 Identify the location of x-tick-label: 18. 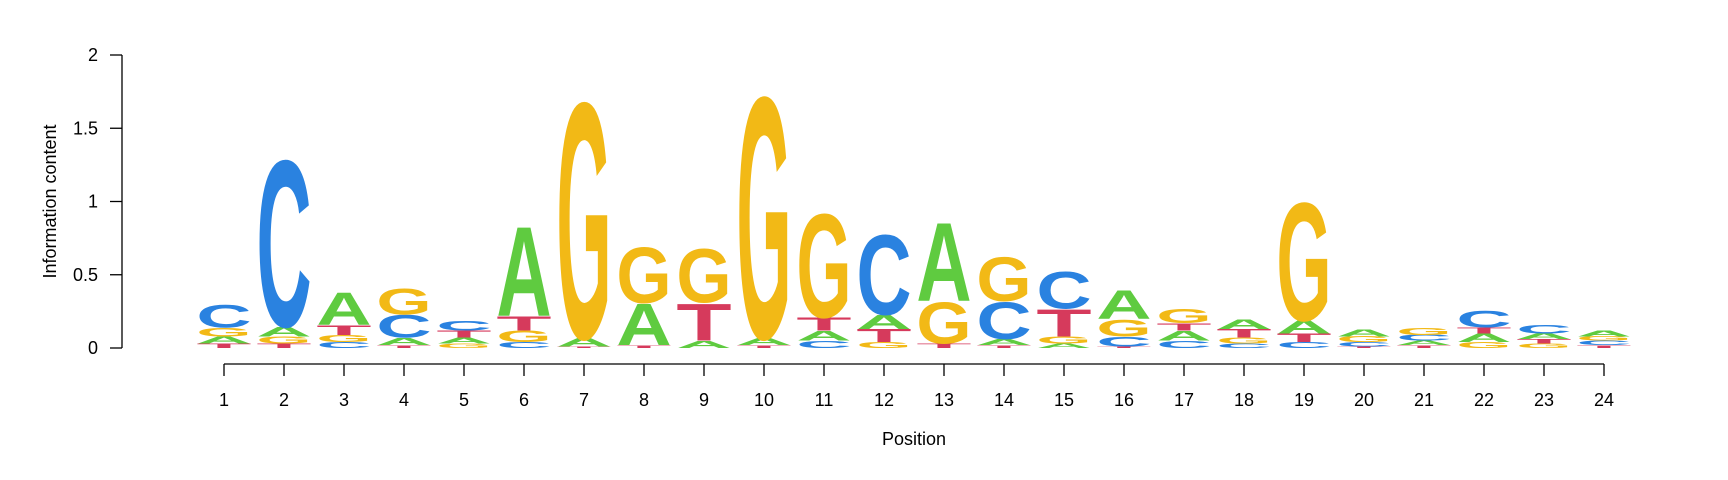
(1244, 400).